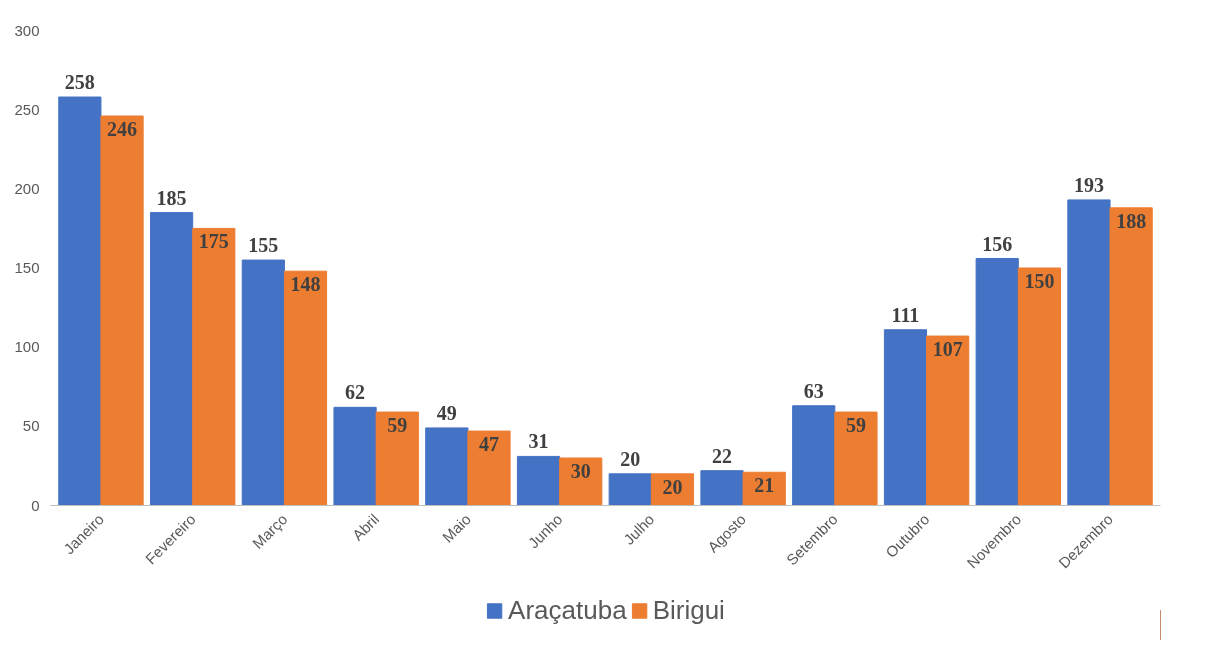 Image resolution: width=1208 pixels, height=662 pixels. I want to click on data-label: 175, so click(213, 241).